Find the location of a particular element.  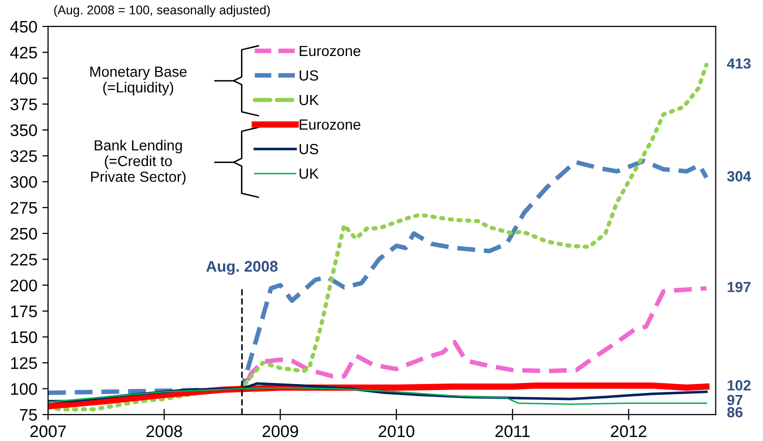

y-tick-label: 450 is located at coordinates (24, 26).